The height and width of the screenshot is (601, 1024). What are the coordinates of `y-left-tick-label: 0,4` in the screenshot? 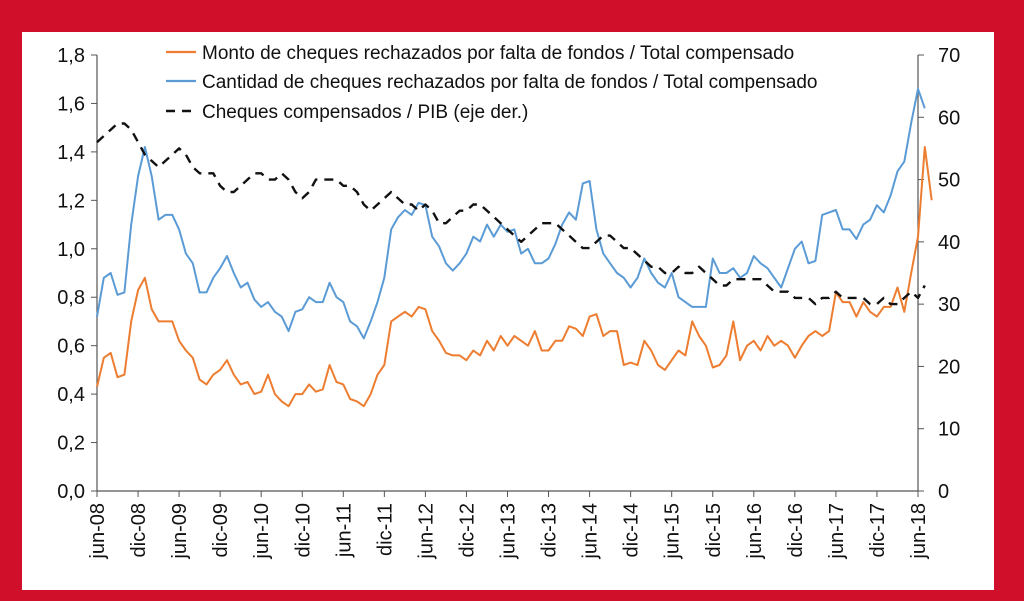 It's located at (71, 395).